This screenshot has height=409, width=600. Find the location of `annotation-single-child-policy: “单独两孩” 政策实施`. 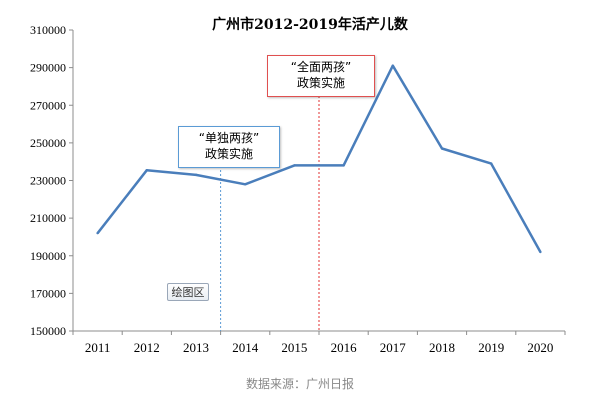

annotation-single-child-policy: “单独两孩” 政策实施 is located at coordinates (229, 147).